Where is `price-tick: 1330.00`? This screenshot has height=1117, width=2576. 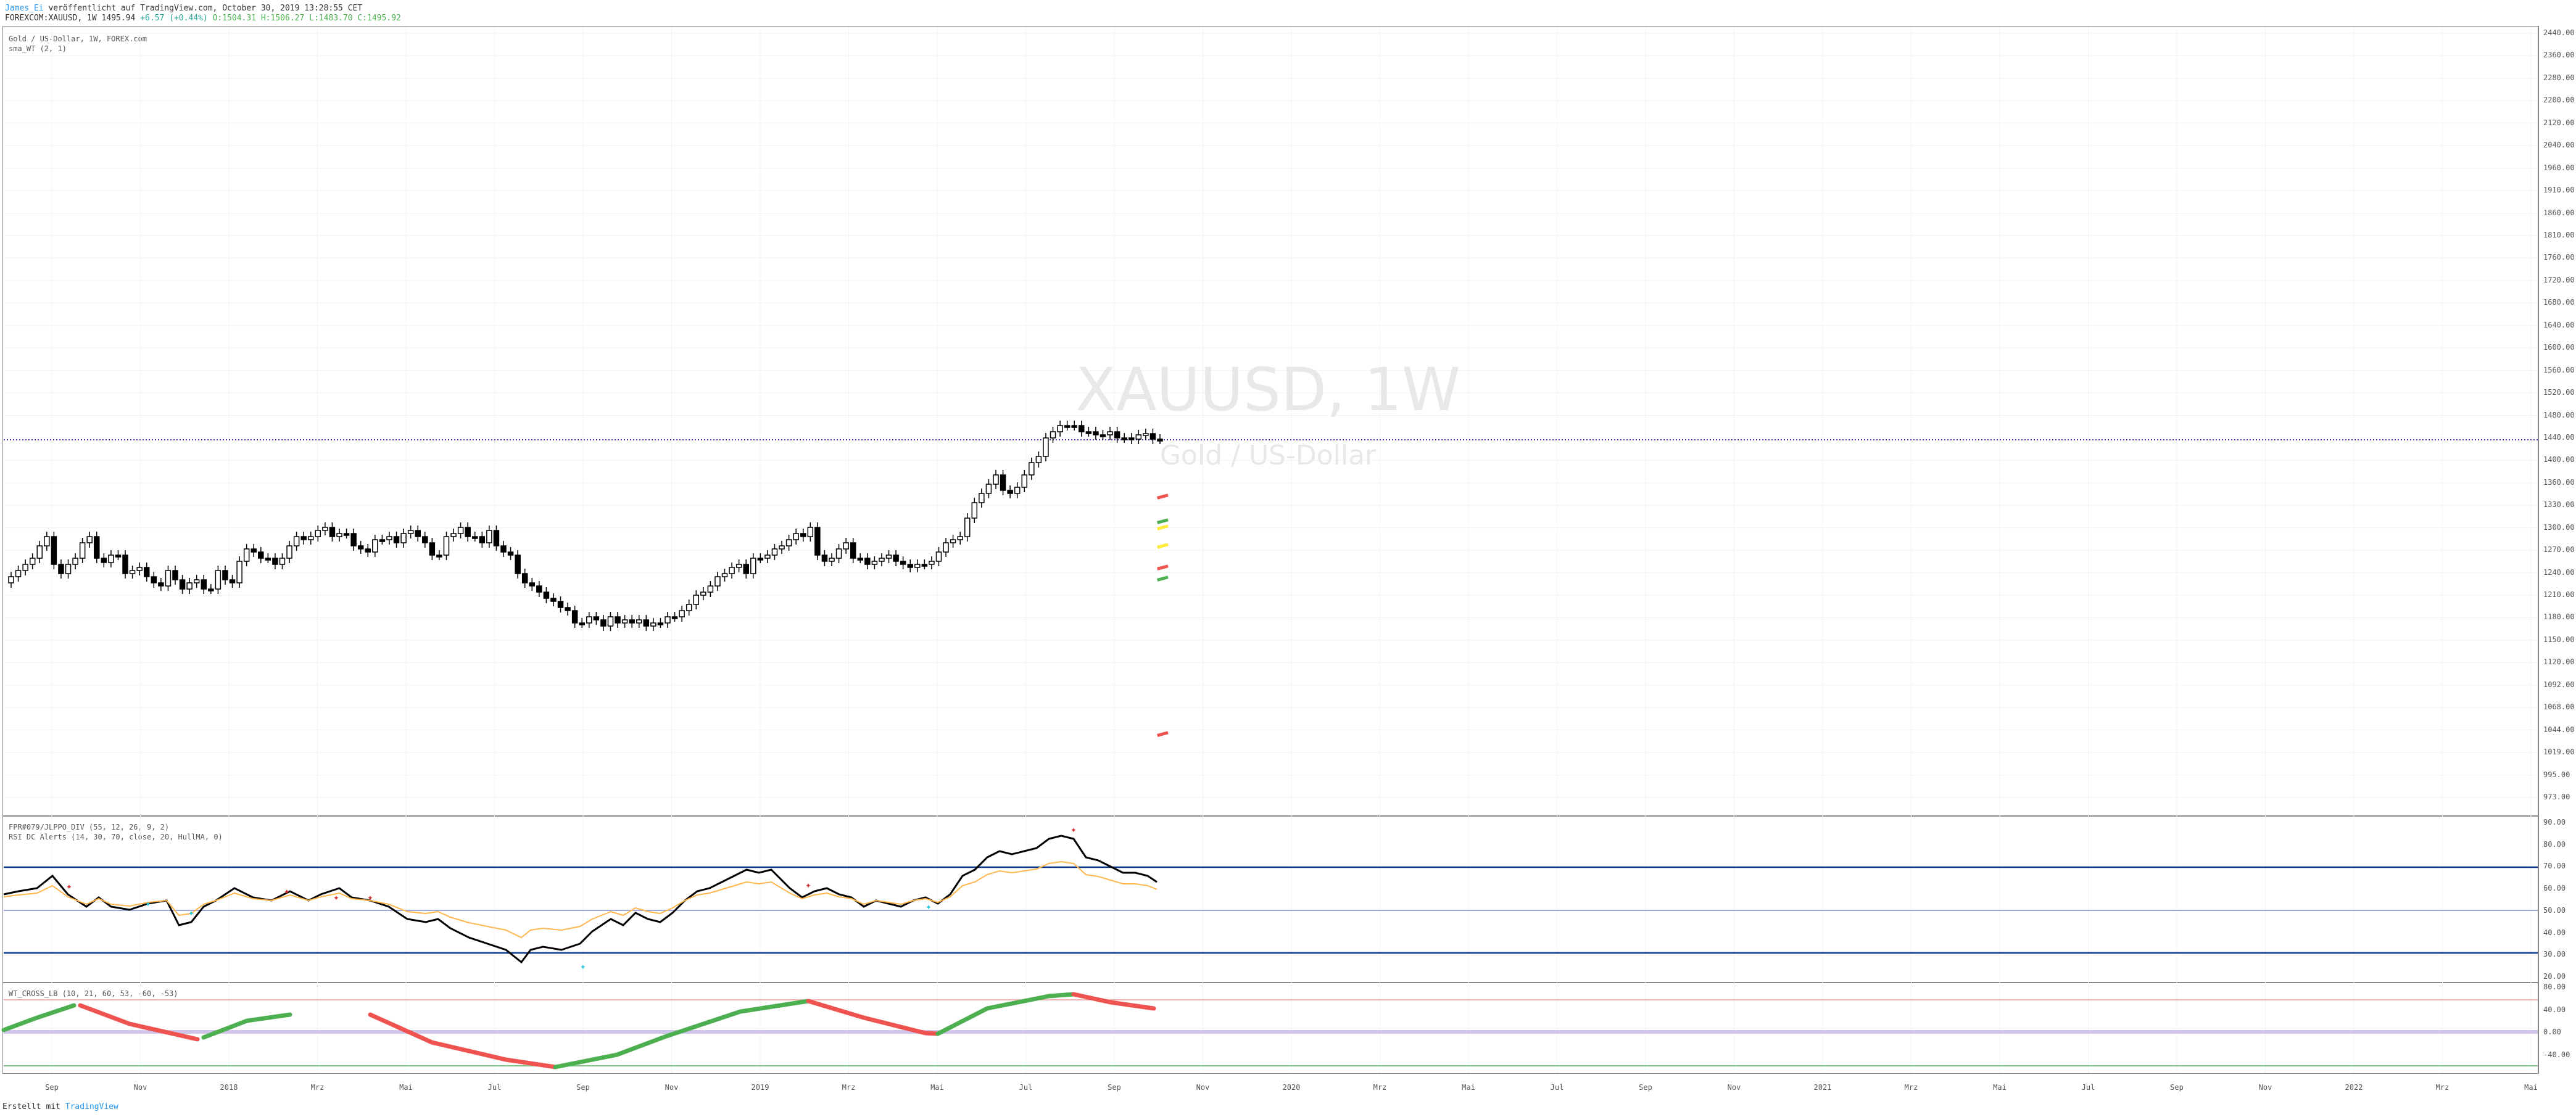 price-tick: 1330.00 is located at coordinates (2559, 504).